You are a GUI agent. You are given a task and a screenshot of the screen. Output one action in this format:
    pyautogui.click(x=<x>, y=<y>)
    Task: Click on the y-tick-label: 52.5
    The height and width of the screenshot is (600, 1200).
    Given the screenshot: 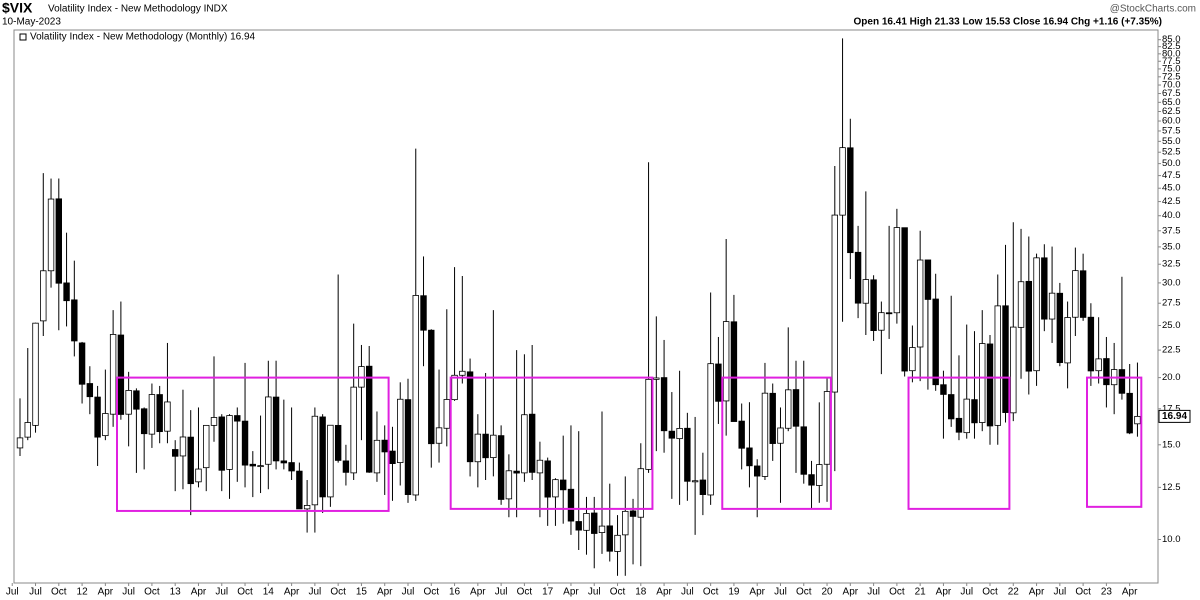 What is the action you would take?
    pyautogui.click(x=1171, y=152)
    